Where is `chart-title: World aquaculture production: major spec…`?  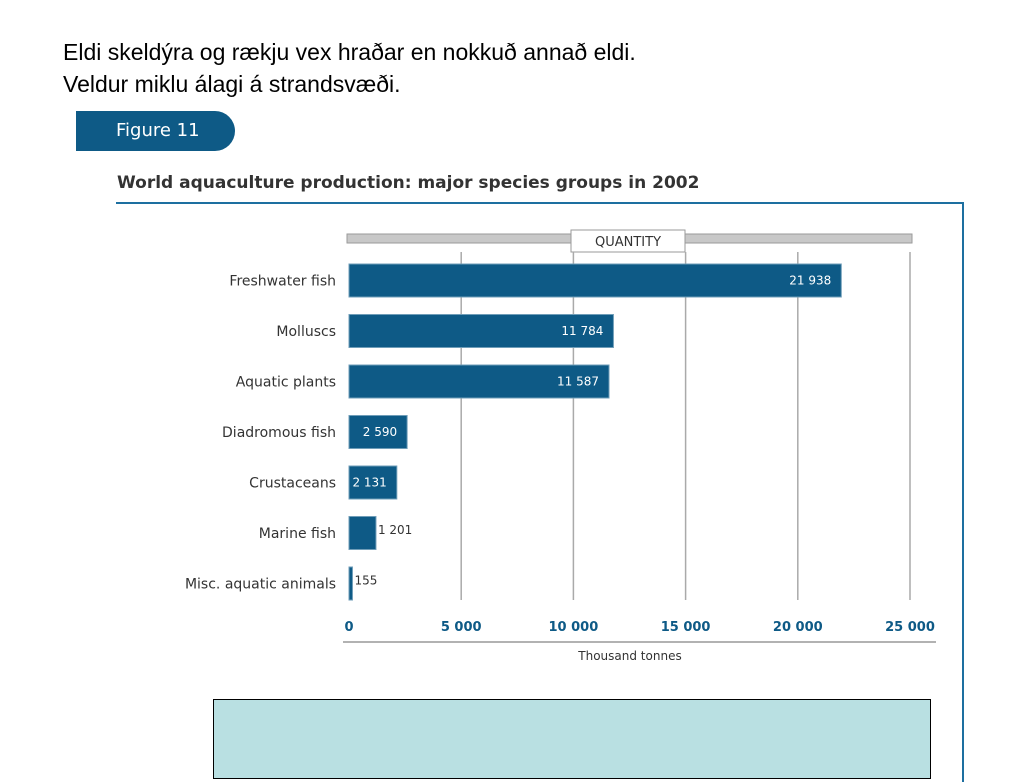 chart-title: World aquaculture production: major spec… is located at coordinates (408, 183).